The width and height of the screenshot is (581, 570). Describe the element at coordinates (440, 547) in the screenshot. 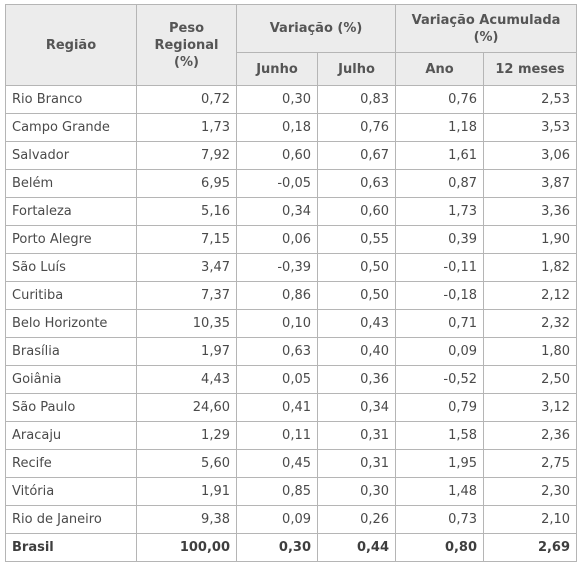

I see `year-cell: 0,80` at that location.